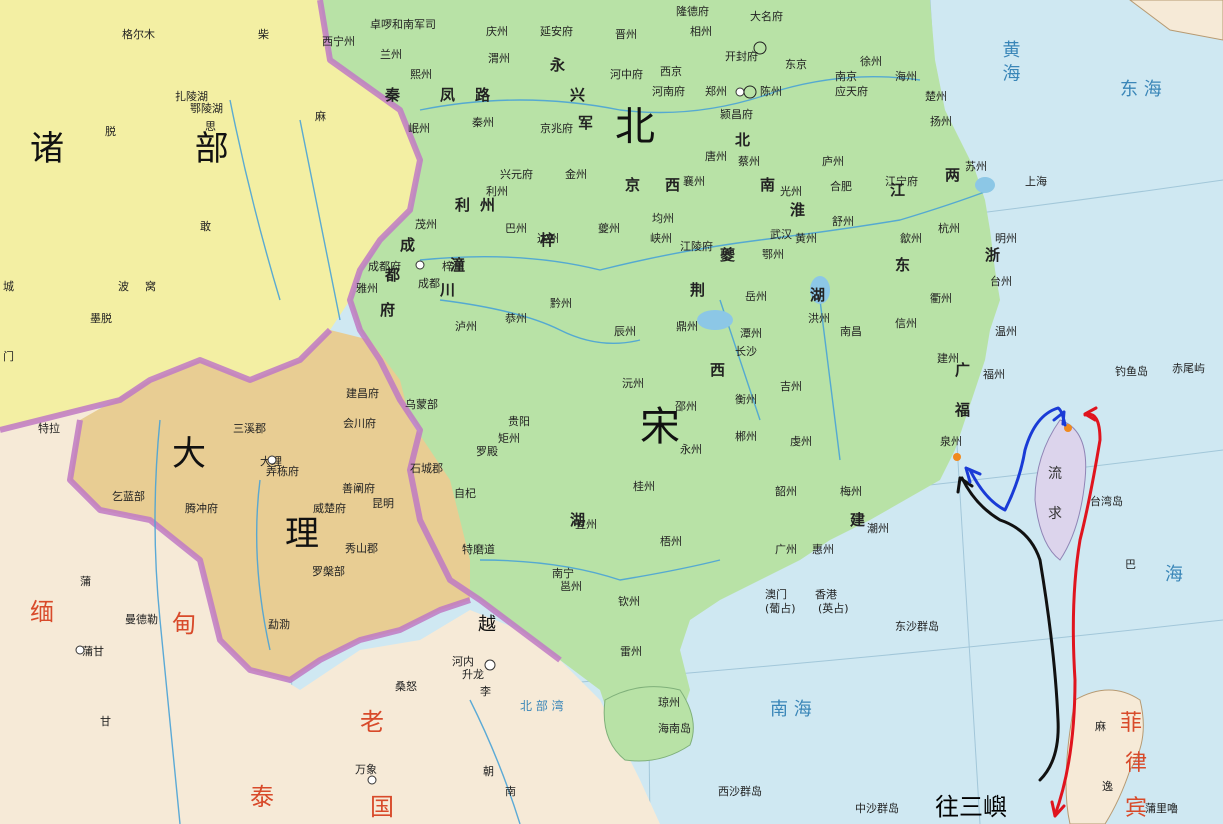 The width and height of the screenshot is (1223, 824). I want to click on poyang-lake, so click(820, 290).